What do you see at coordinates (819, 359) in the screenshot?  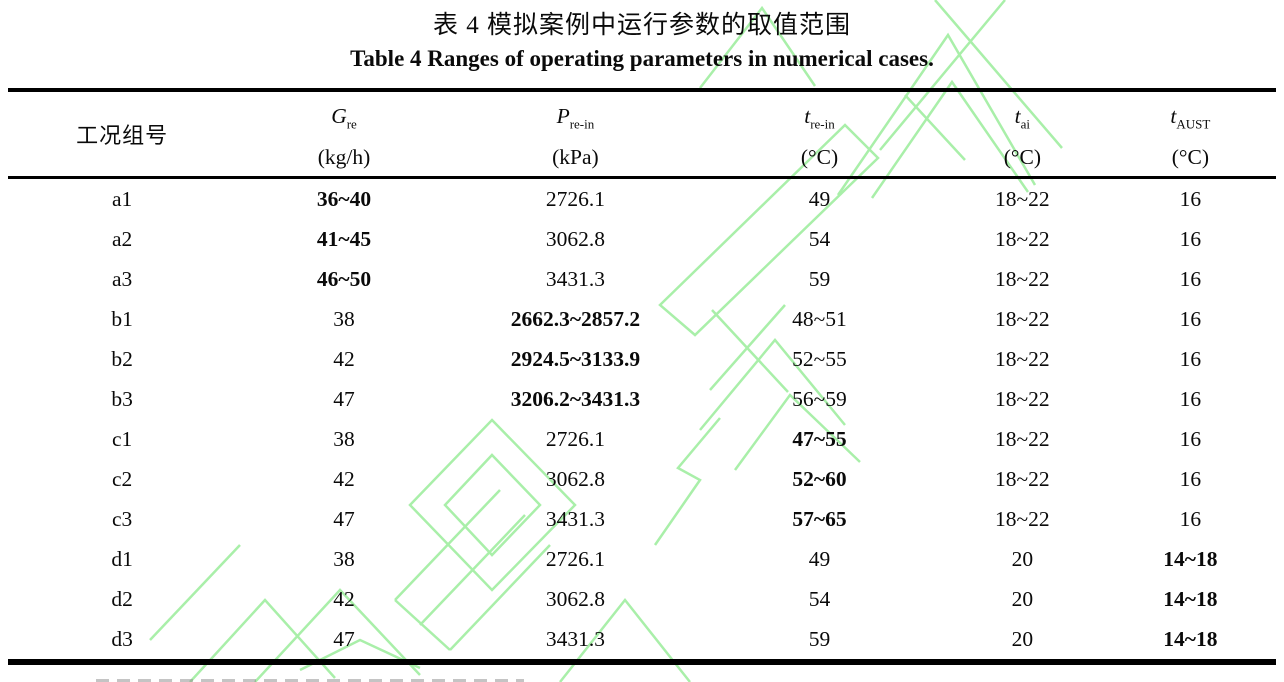 I see `table-cell: 52~55` at bounding box center [819, 359].